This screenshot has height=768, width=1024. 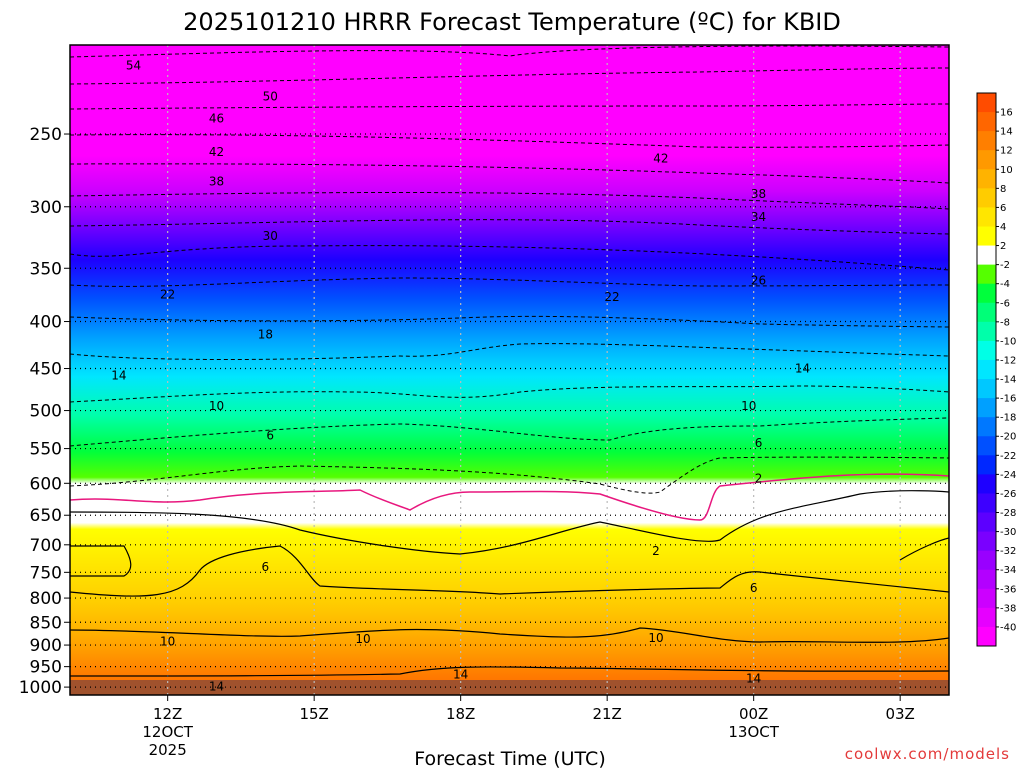 I want to click on y-tick-label-950: 950, so click(x=46, y=668).